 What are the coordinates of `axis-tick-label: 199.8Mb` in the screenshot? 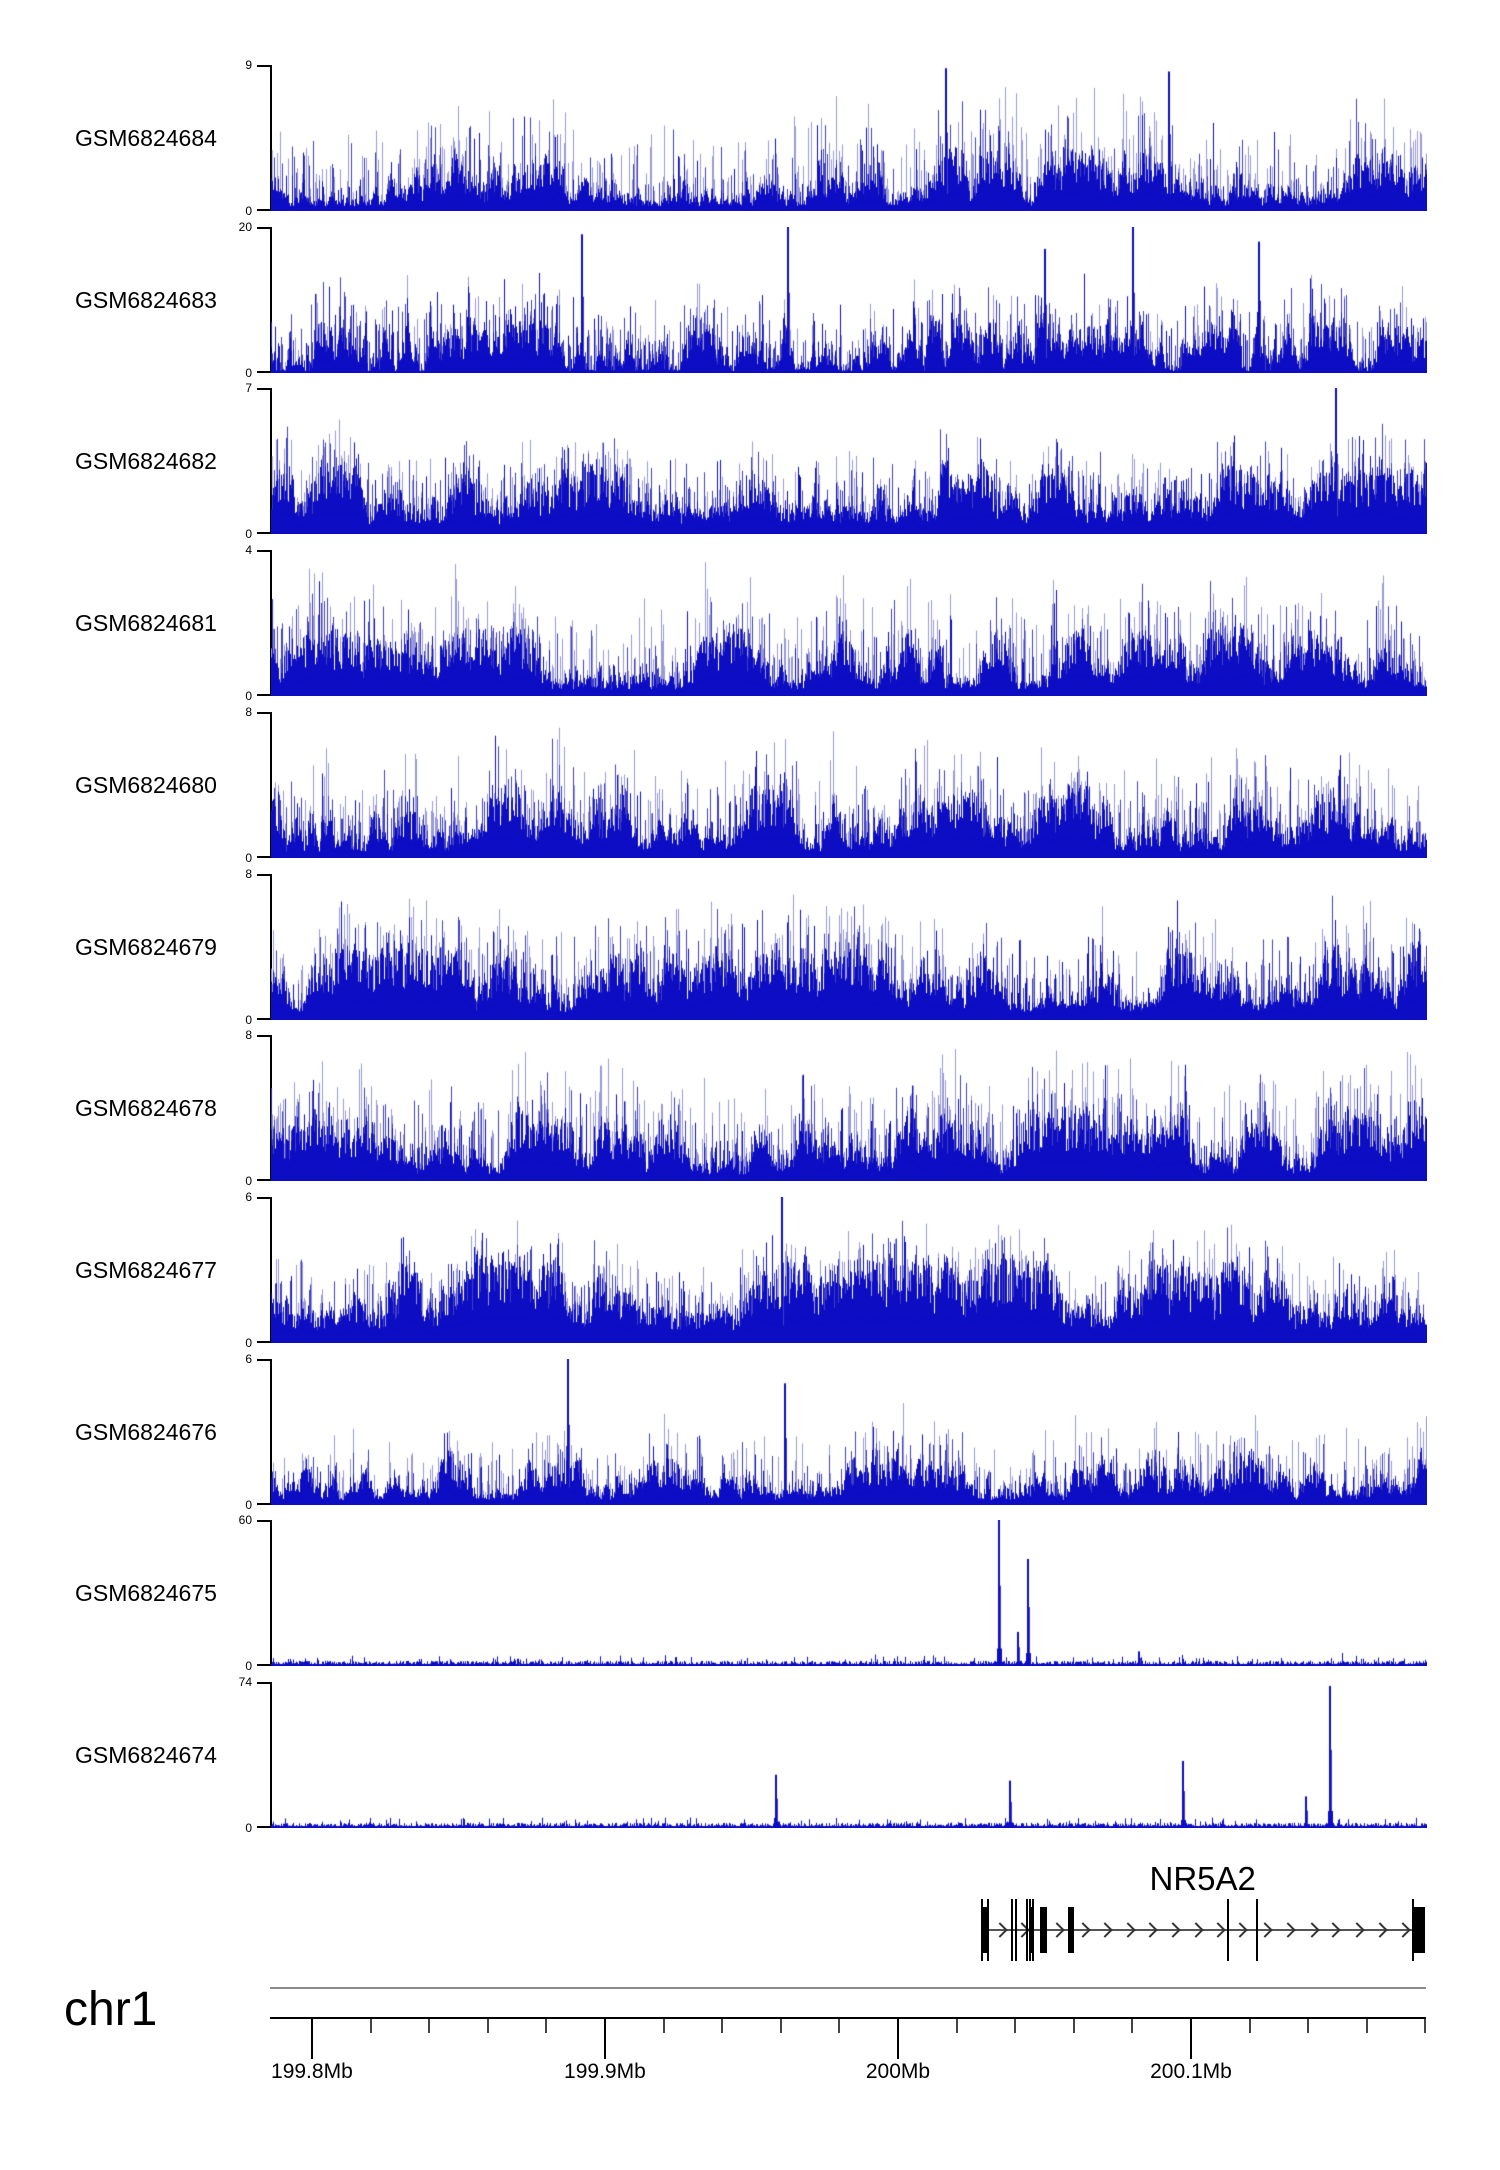 It's located at (312, 2071).